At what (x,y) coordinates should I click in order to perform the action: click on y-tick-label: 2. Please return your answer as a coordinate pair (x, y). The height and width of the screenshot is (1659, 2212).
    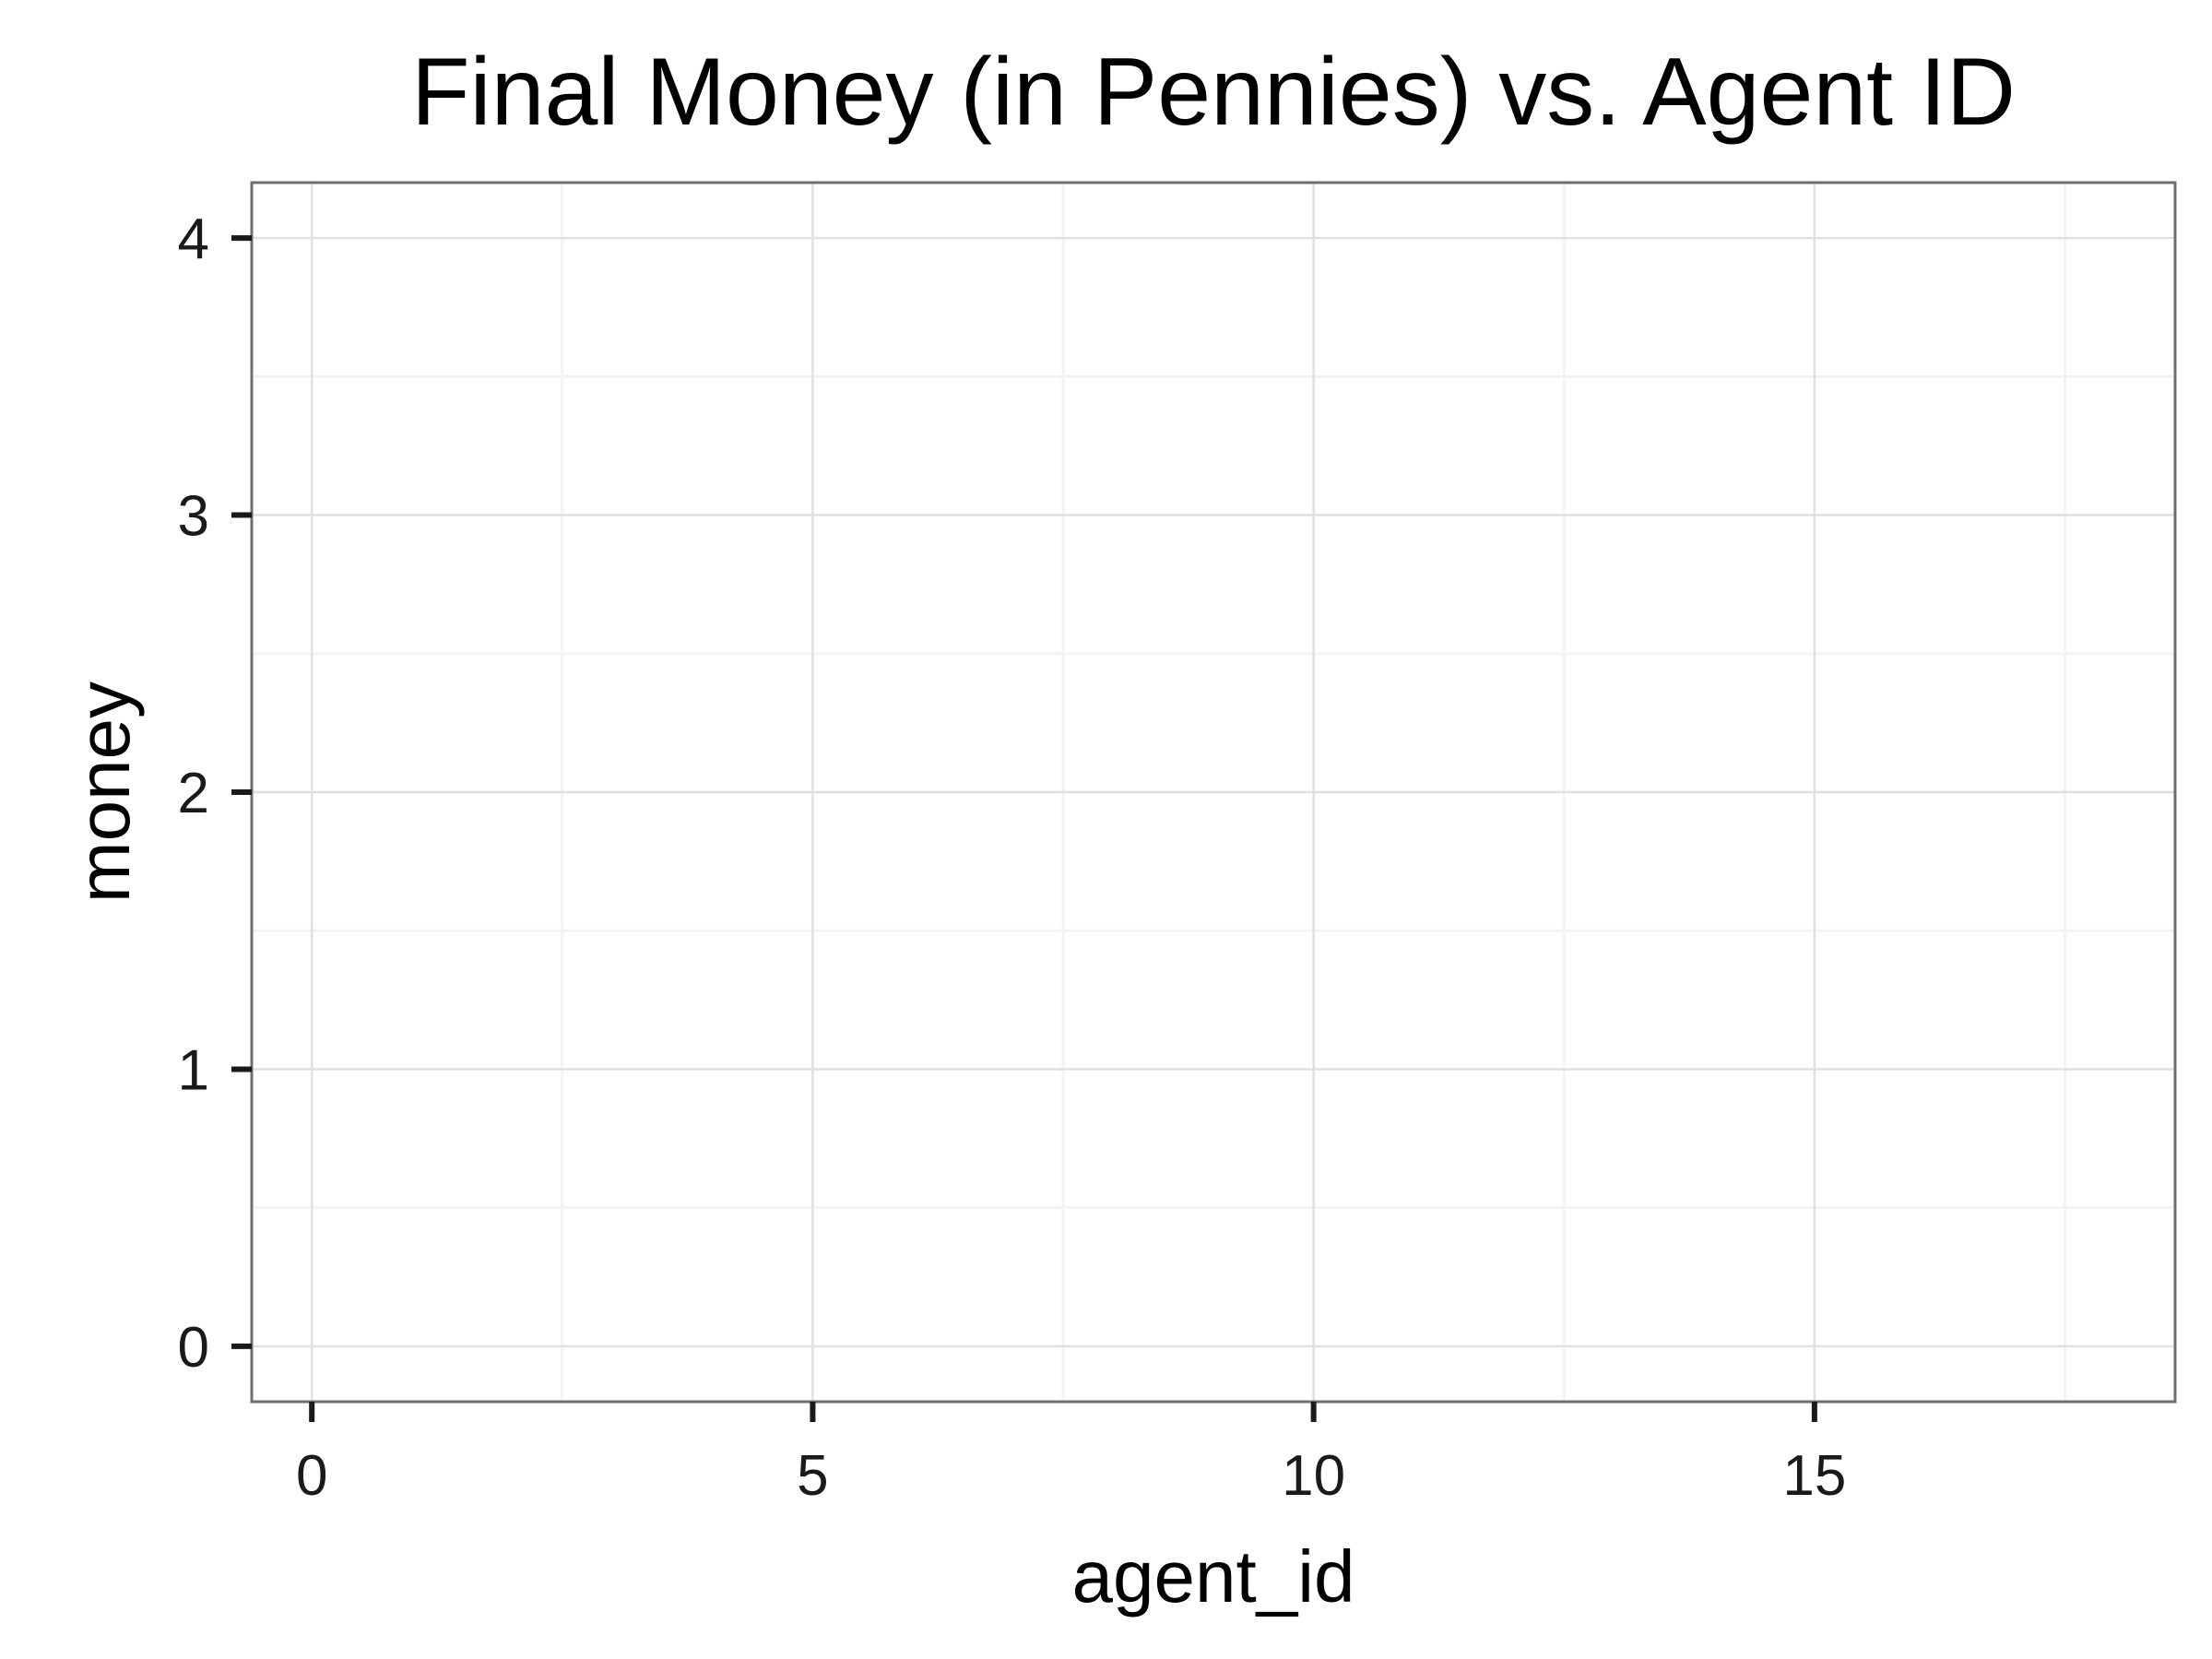
    Looking at the image, I should click on (194, 794).